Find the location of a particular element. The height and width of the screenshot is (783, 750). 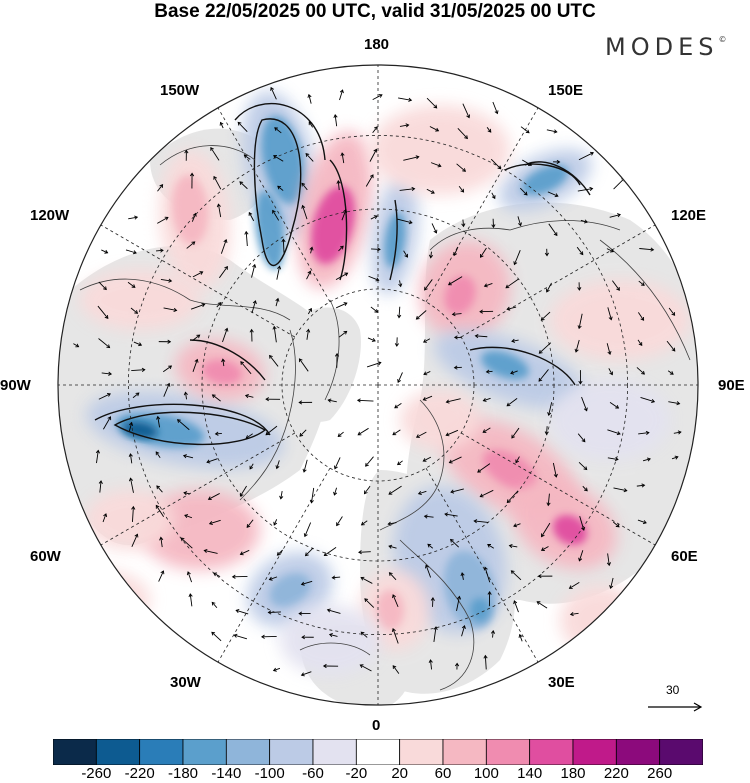

colorbar-tick-label: -20 is located at coordinates (356, 773).